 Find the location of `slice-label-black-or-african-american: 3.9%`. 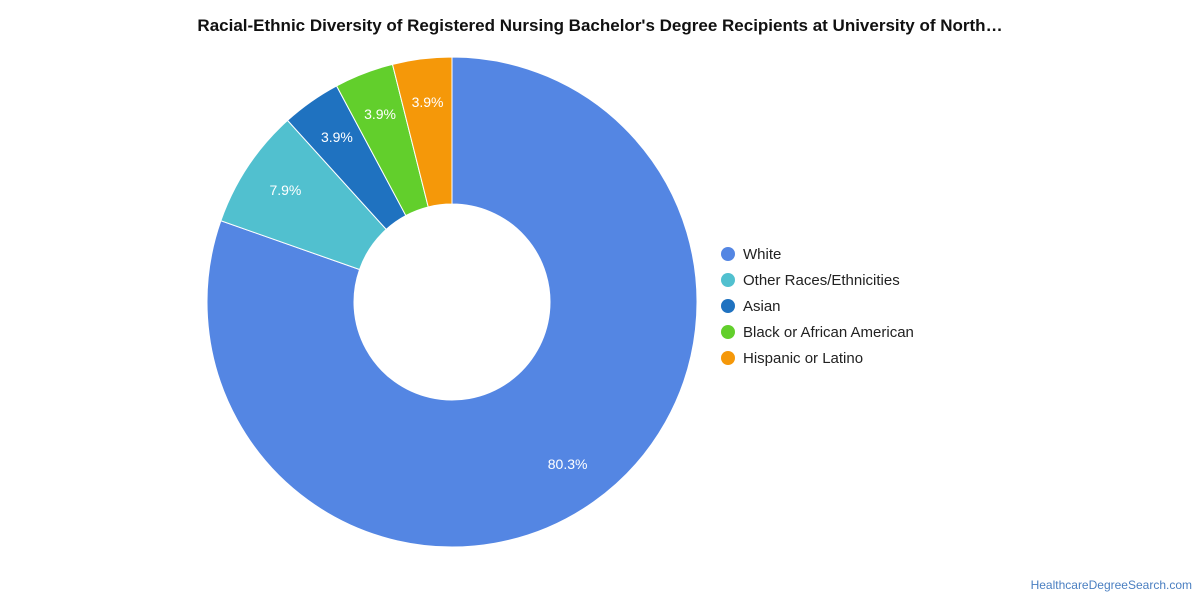

slice-label-black-or-african-american: 3.9% is located at coordinates (380, 114).